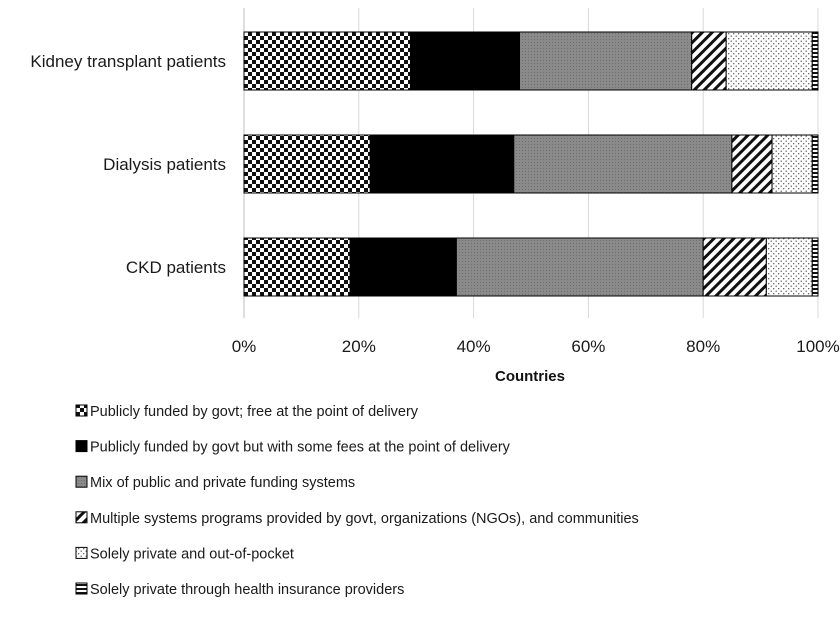 The image size is (840, 618). Describe the element at coordinates (588, 346) in the screenshot. I see `x-tick-label: 60%` at that location.